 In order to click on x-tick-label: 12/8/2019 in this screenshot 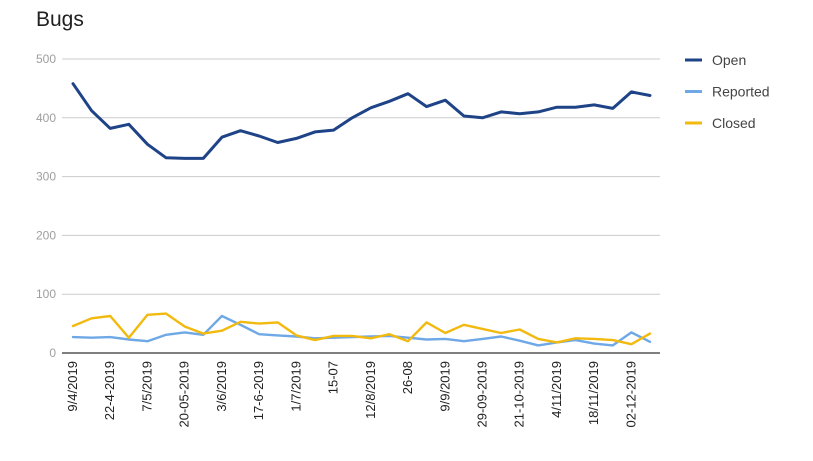, I will do `click(370, 390)`.